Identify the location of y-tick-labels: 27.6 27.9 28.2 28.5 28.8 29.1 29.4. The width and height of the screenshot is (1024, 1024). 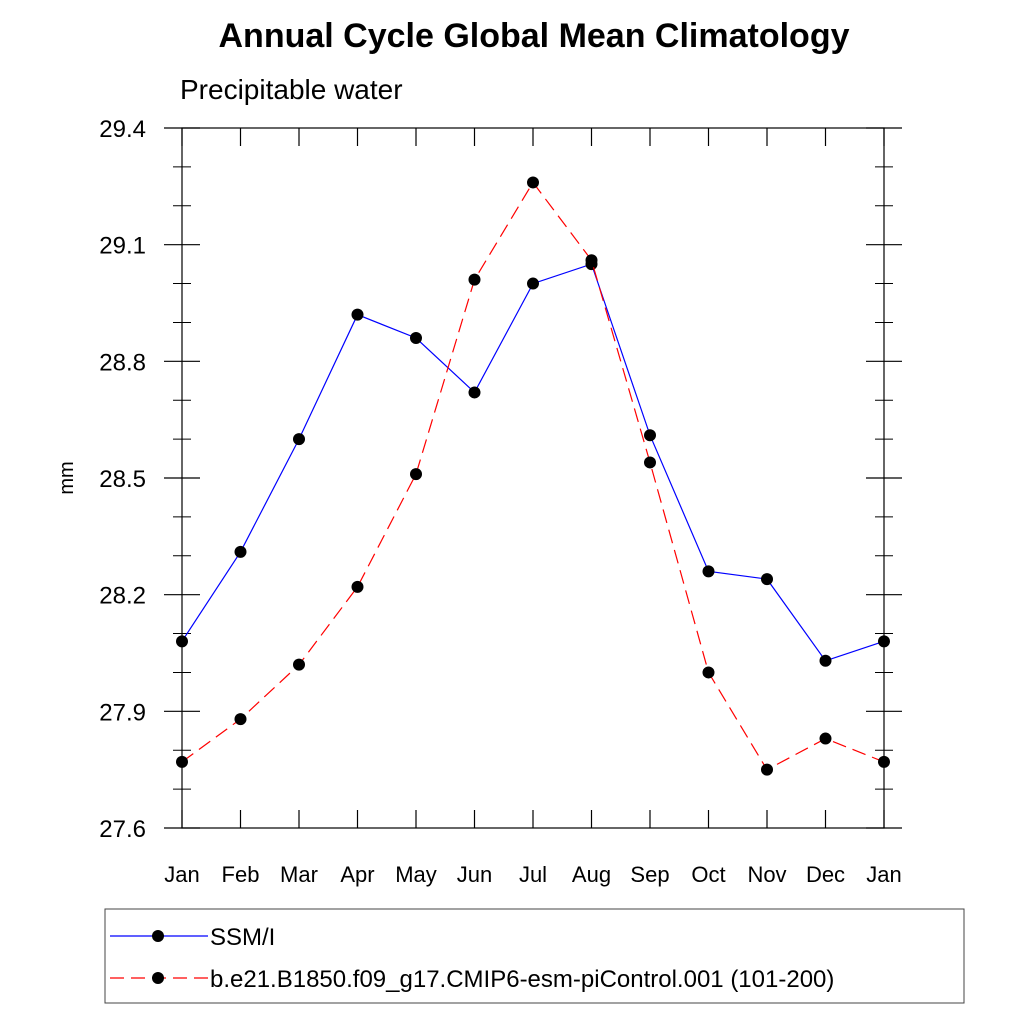
(122, 479).